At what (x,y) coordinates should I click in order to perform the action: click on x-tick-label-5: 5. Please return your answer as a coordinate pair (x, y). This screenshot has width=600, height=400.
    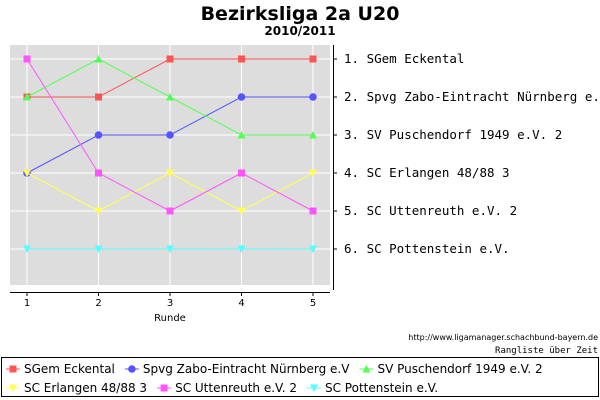
    Looking at the image, I should click on (313, 303).